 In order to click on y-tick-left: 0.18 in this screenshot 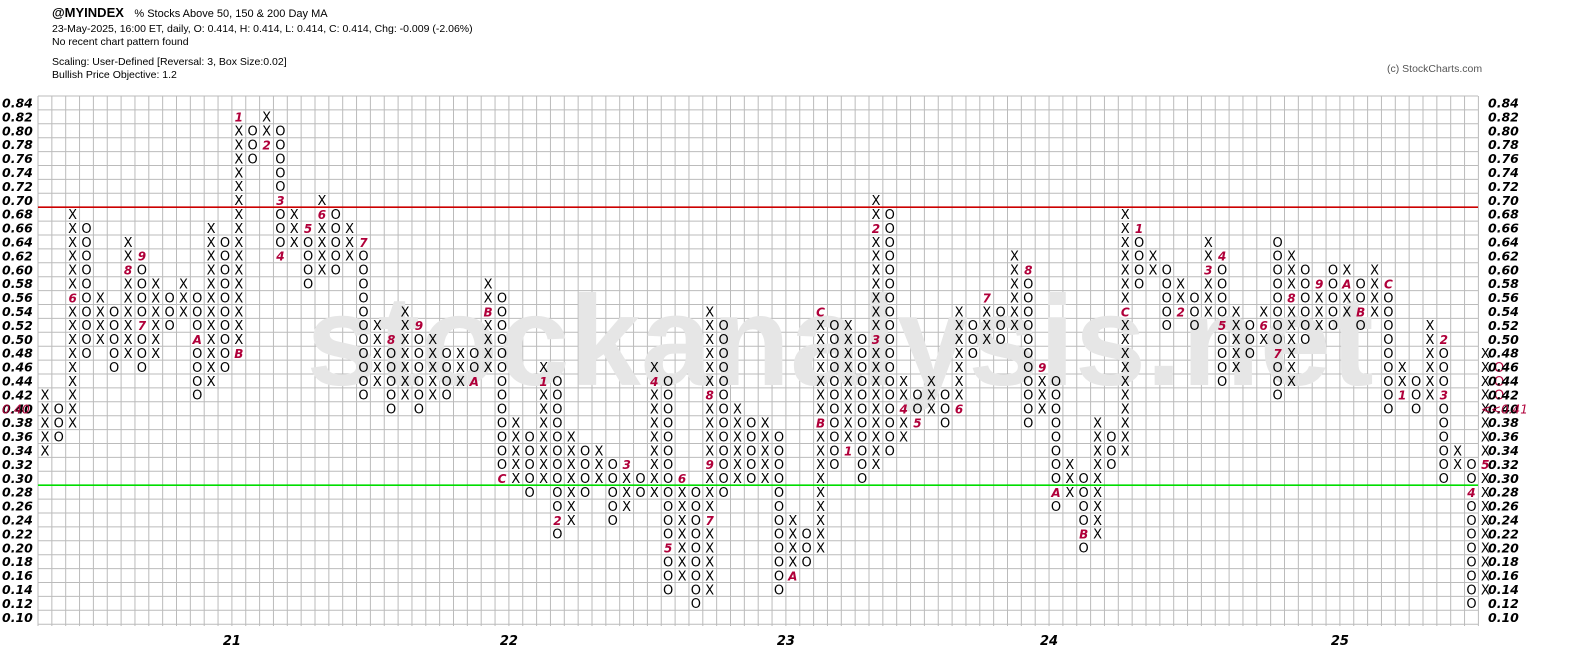, I will do `click(17, 561)`.